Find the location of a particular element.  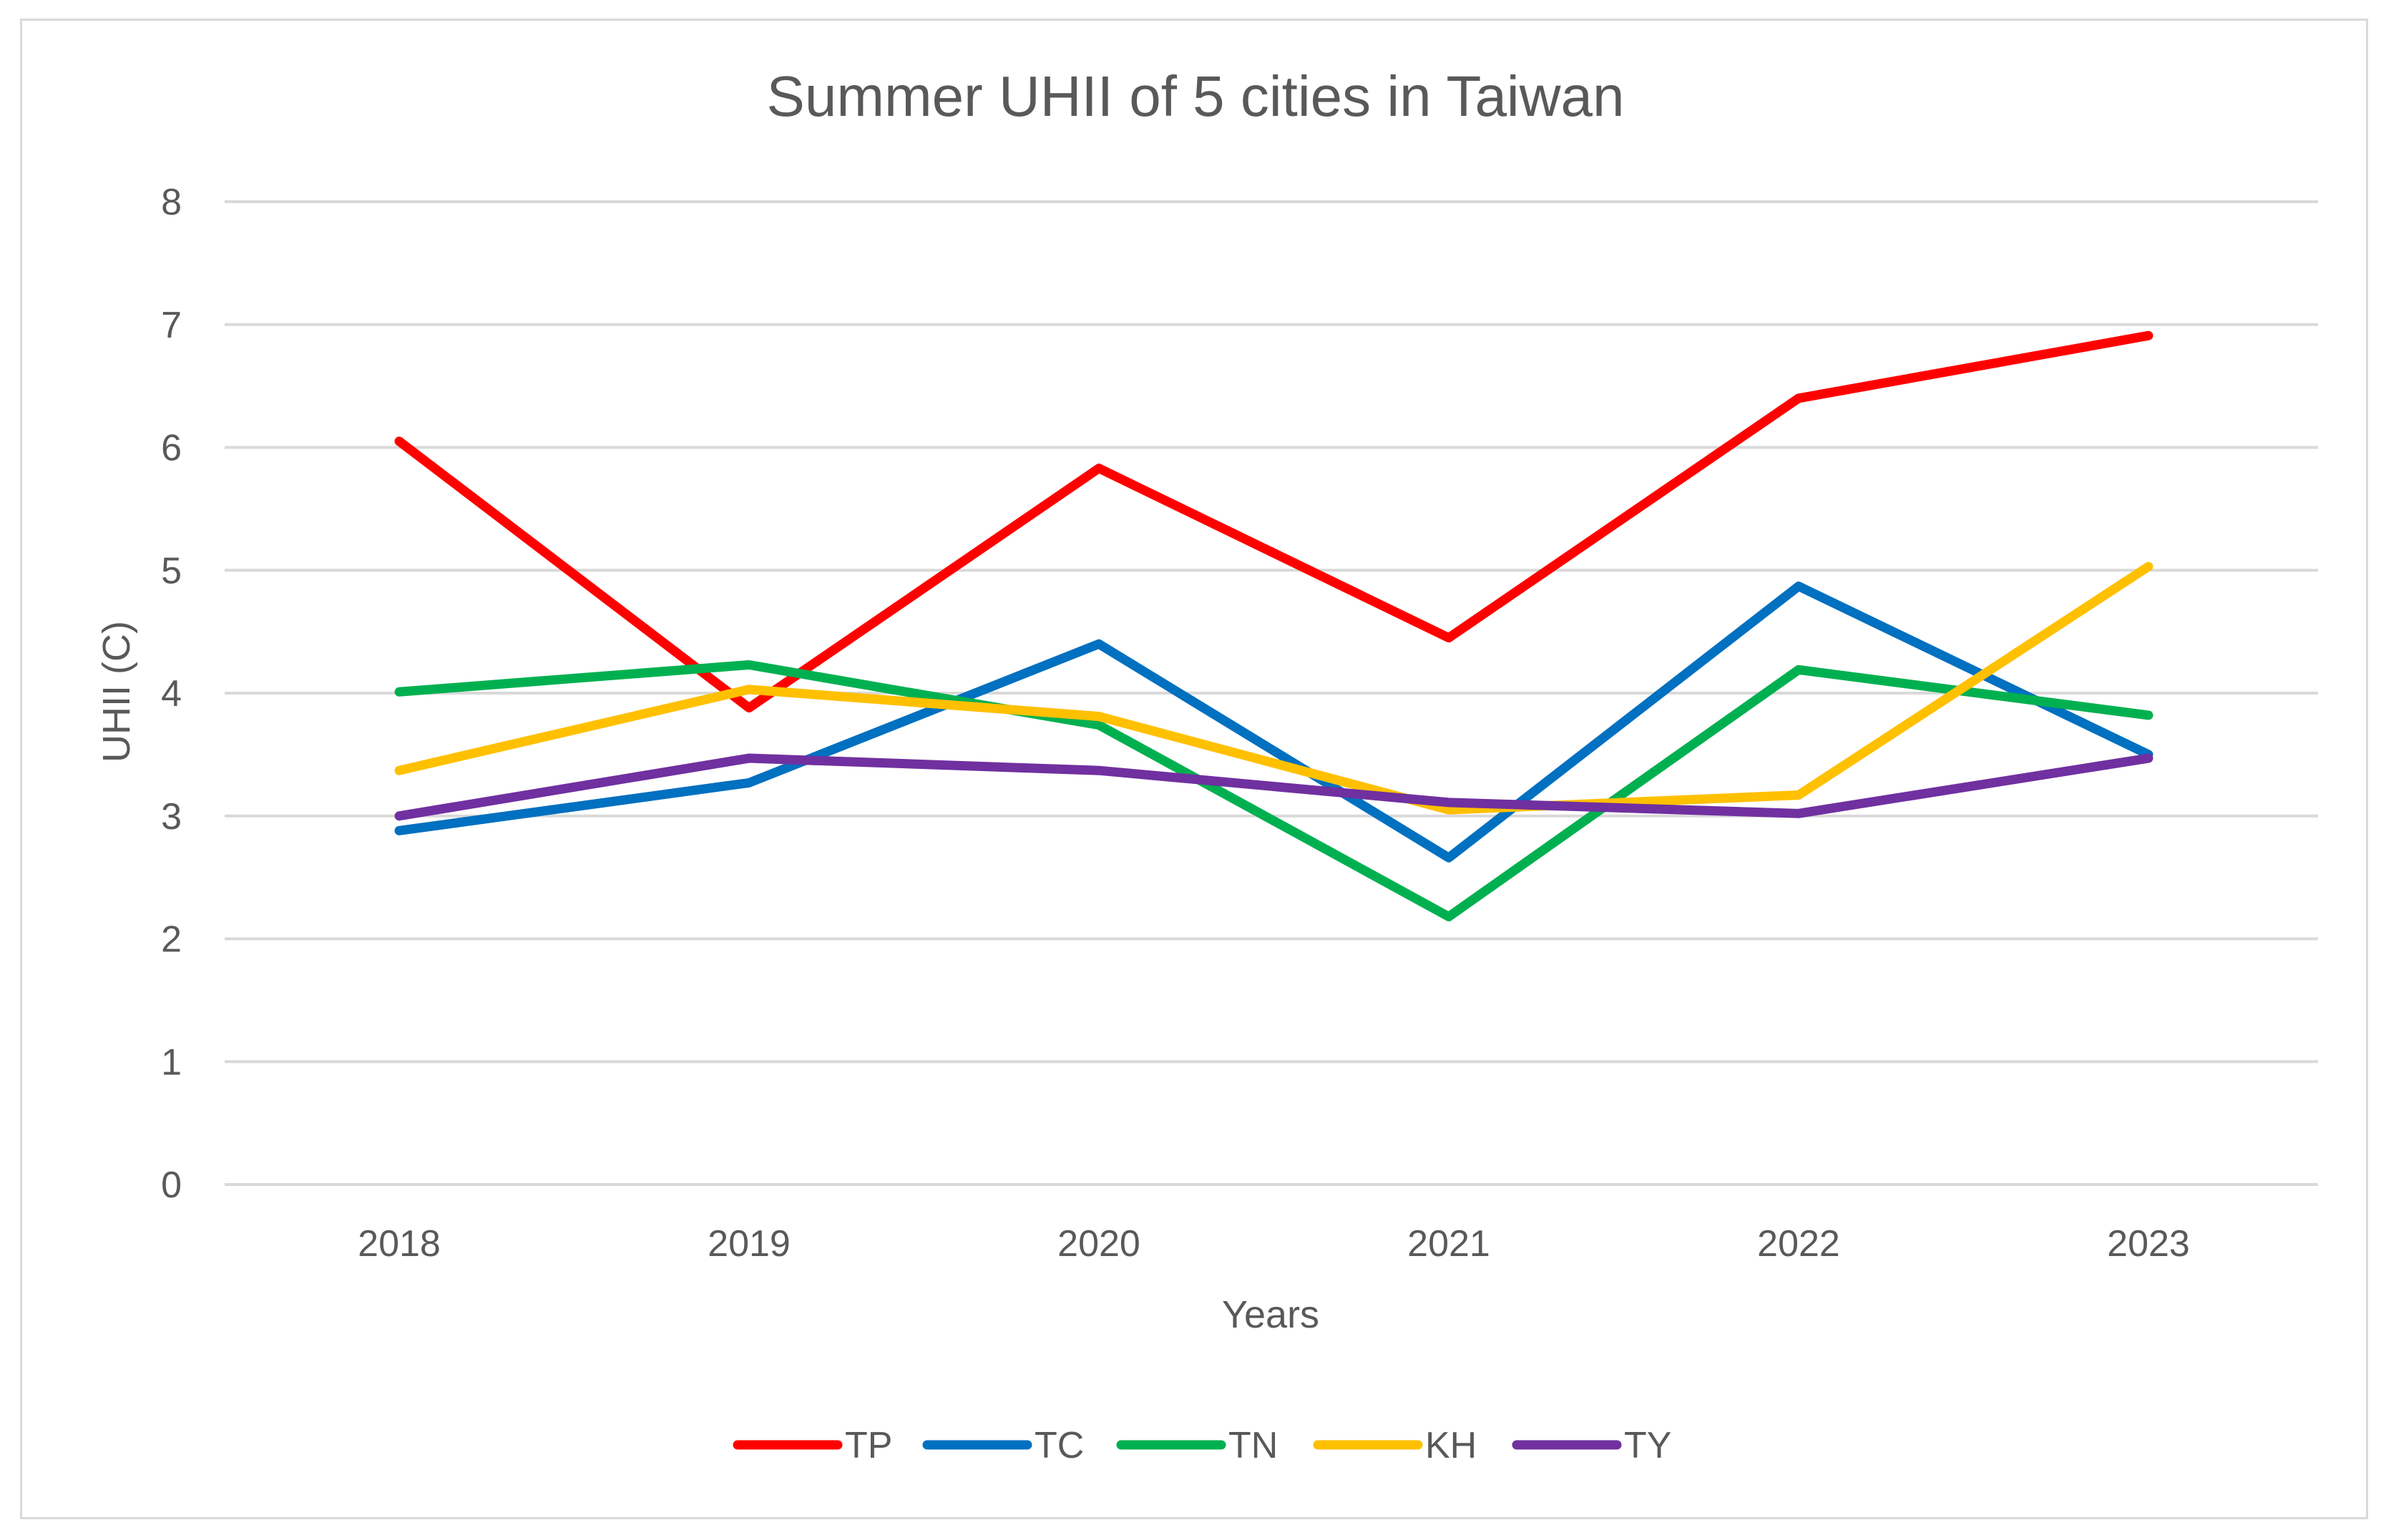

legend-label-tc: TC is located at coordinates (1059, 1445).